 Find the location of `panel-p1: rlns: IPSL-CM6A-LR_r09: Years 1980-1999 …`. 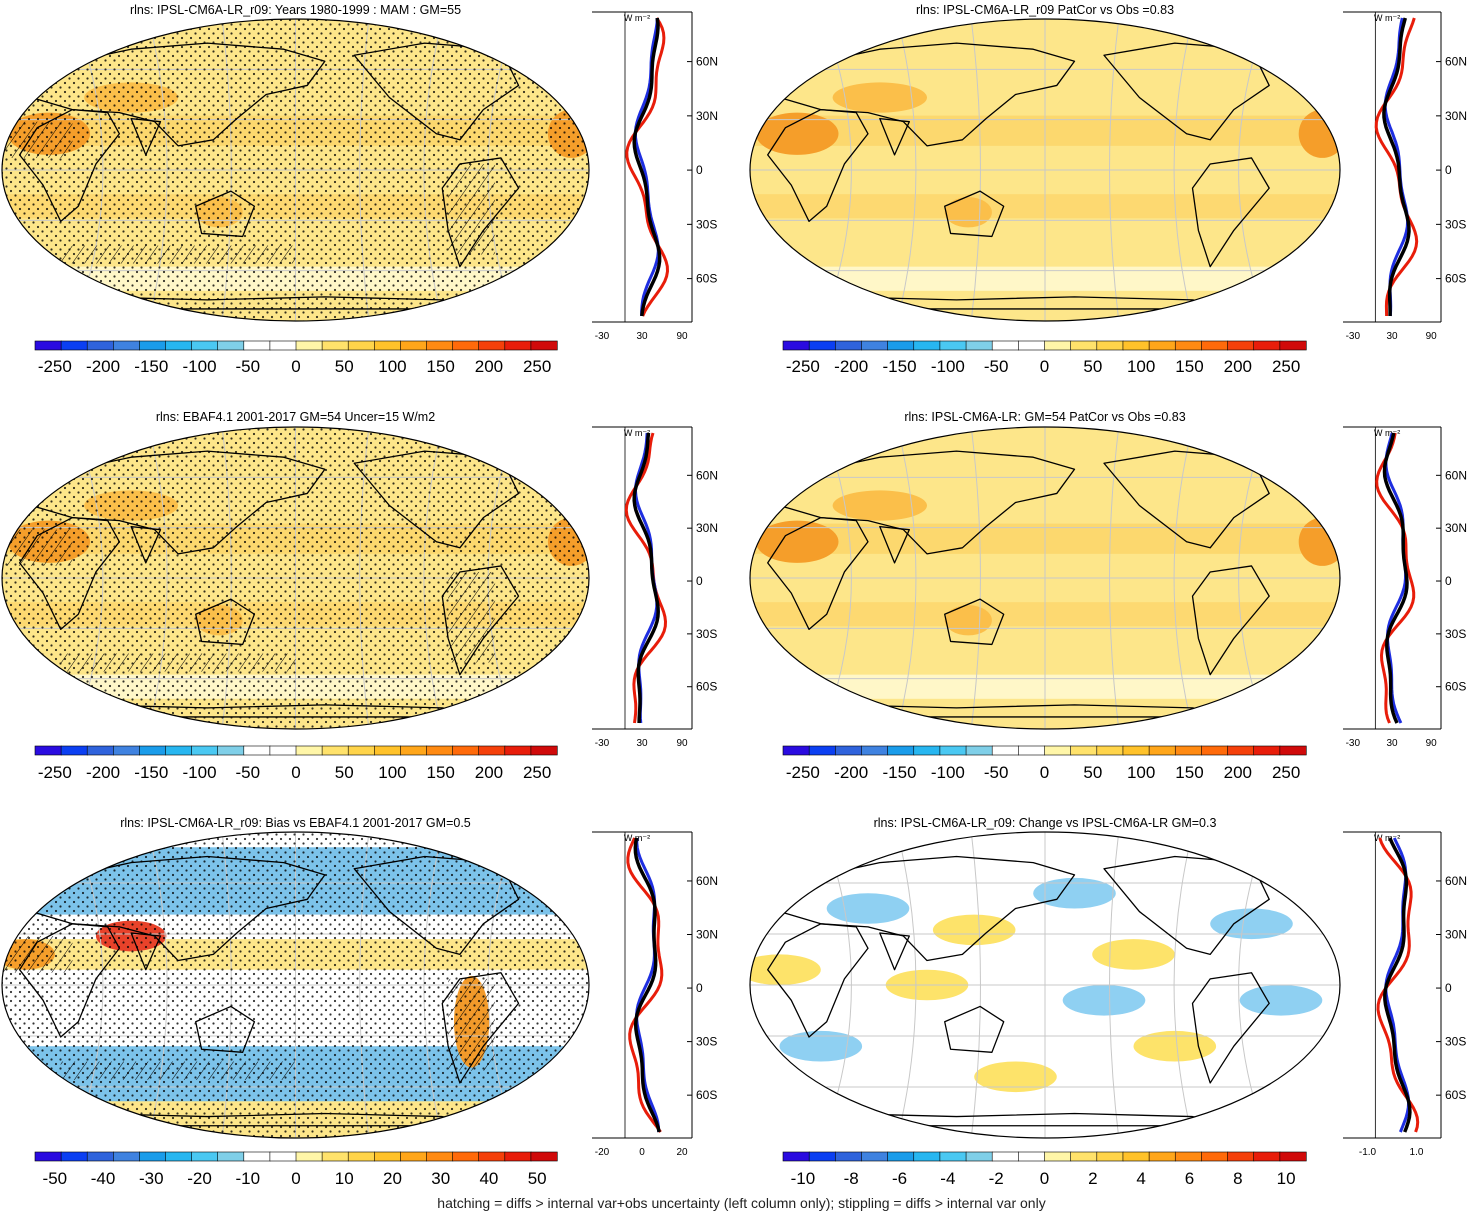

panel-p1: rlns: IPSL-CM6A-LR_r09: Years 1980-1999 … is located at coordinates (359, 189).